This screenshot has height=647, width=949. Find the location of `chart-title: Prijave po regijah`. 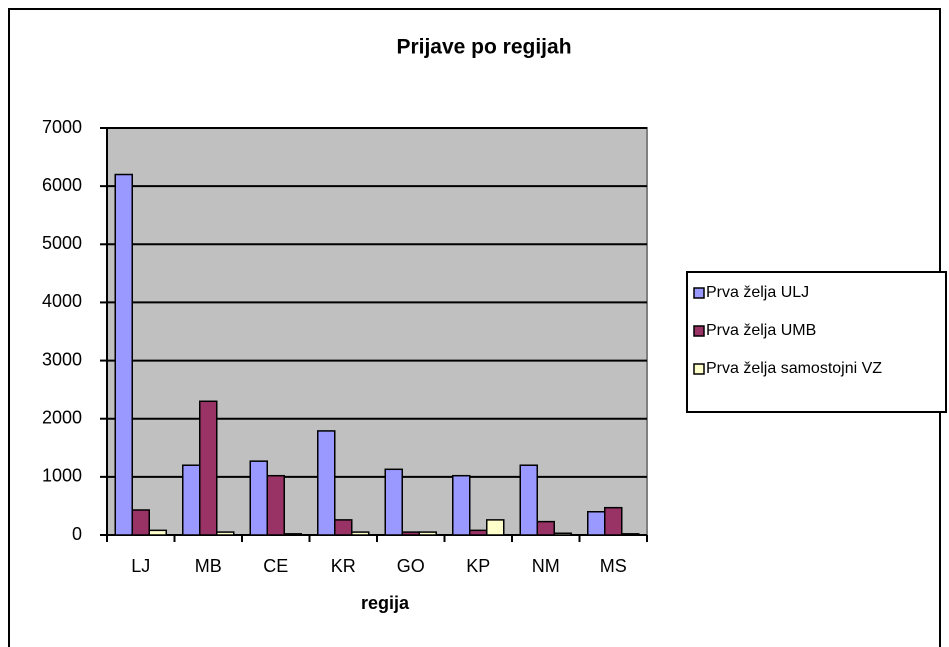

chart-title: Prijave po regijah is located at coordinates (483, 47).